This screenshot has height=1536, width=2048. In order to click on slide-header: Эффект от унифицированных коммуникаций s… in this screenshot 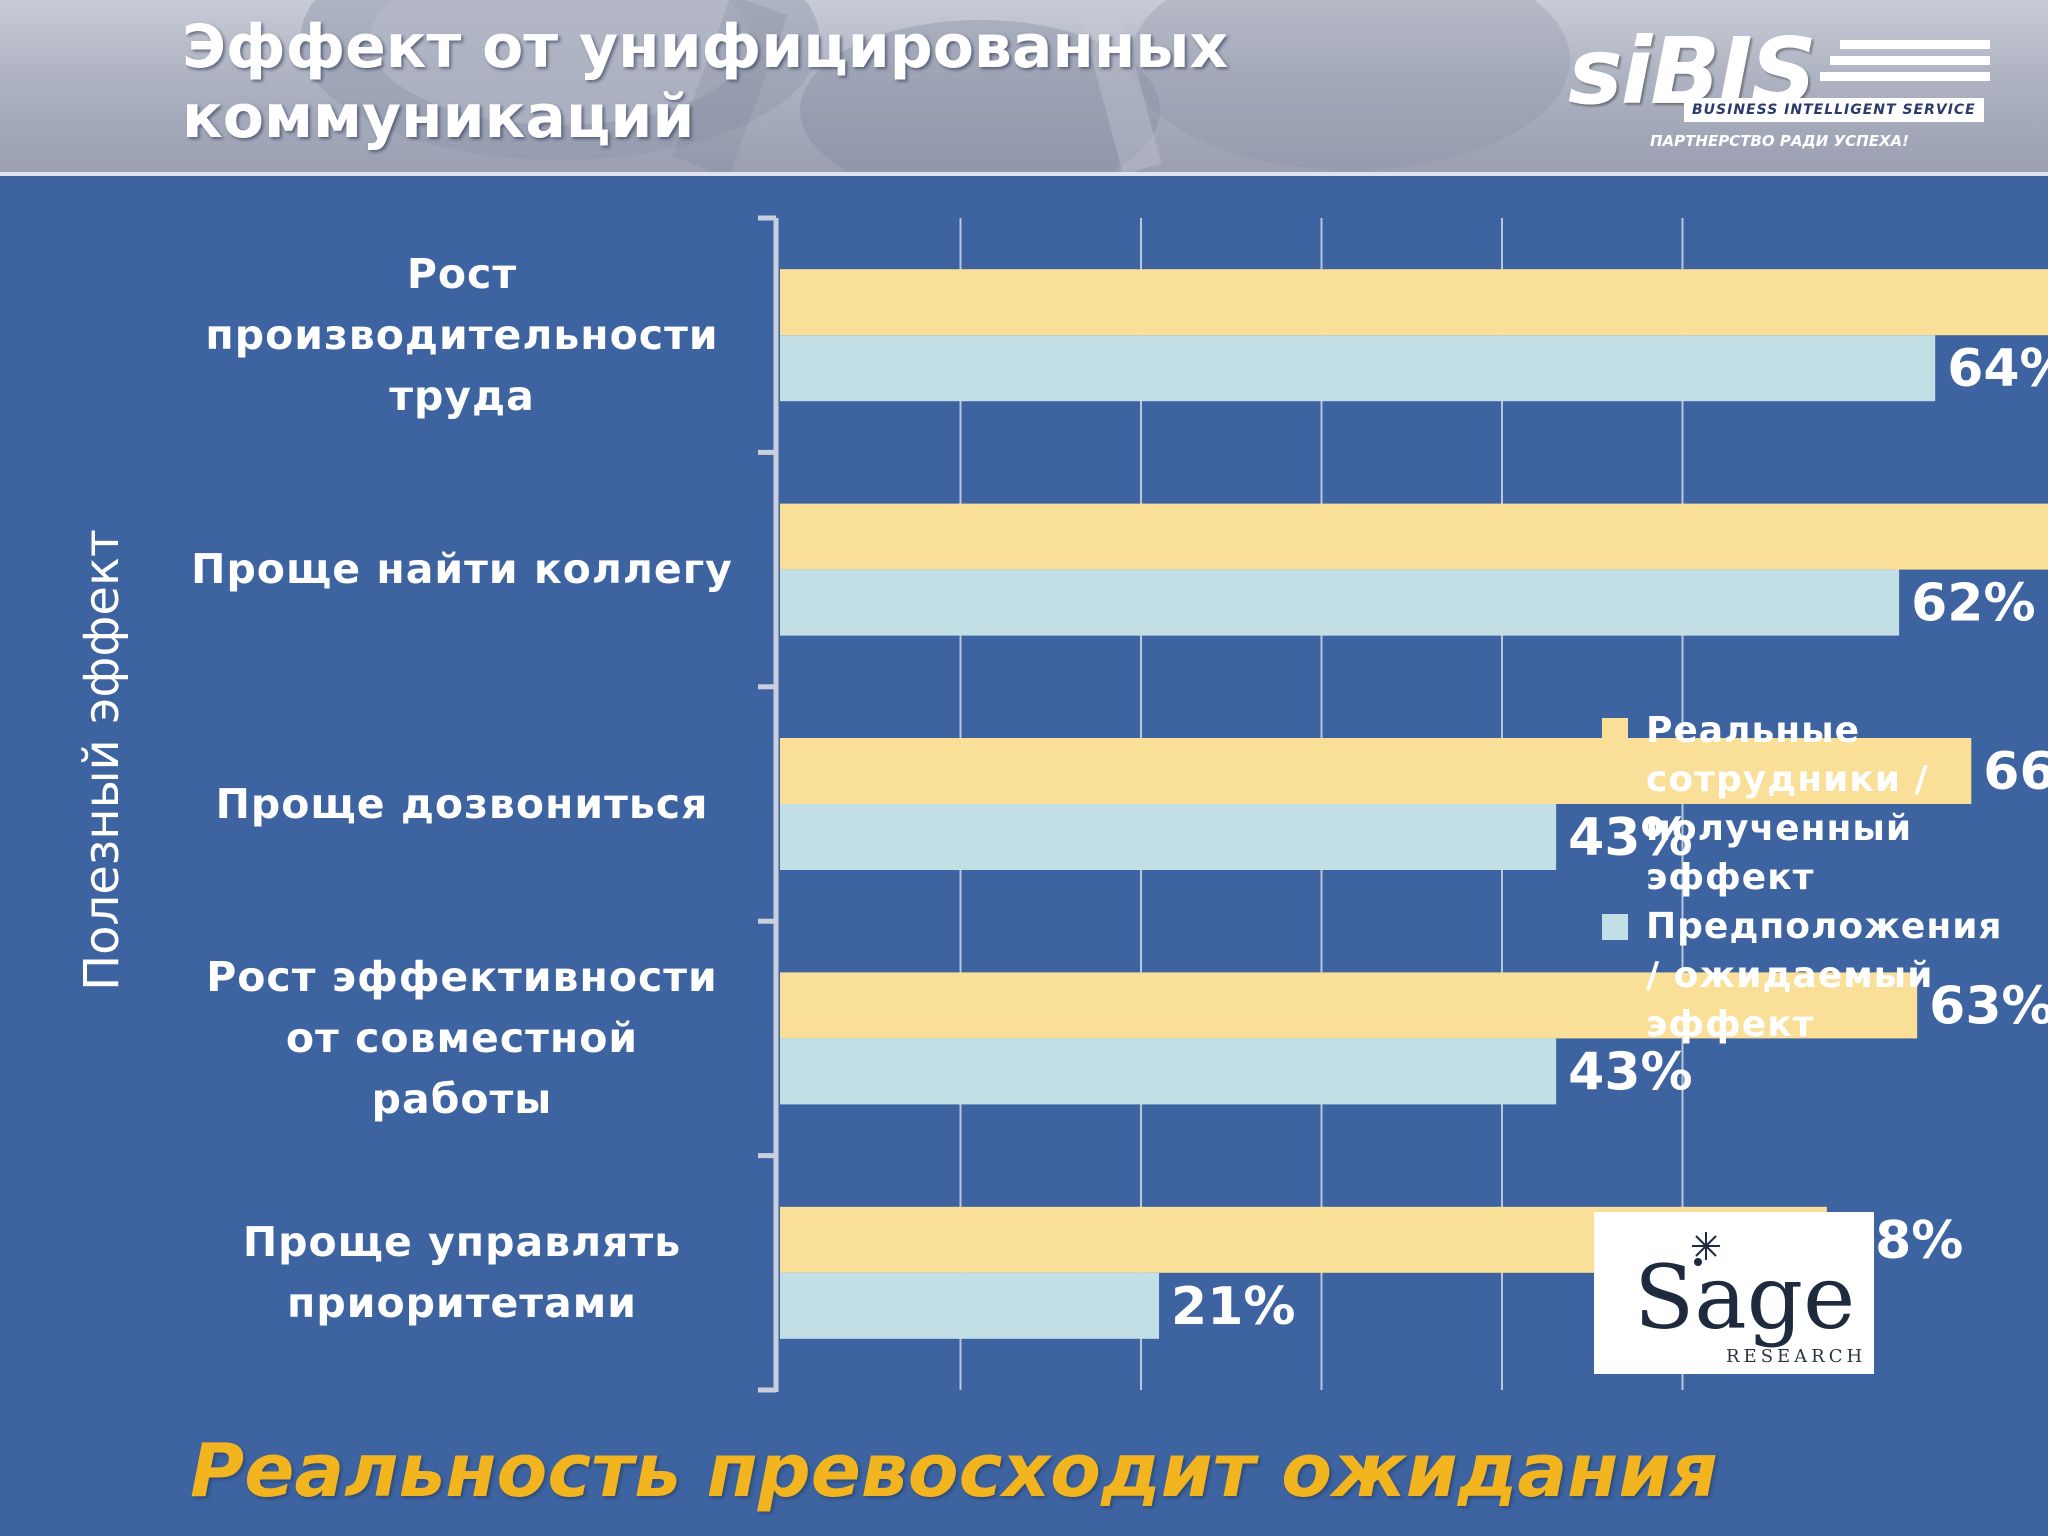, I will do `click(1024, 86)`.